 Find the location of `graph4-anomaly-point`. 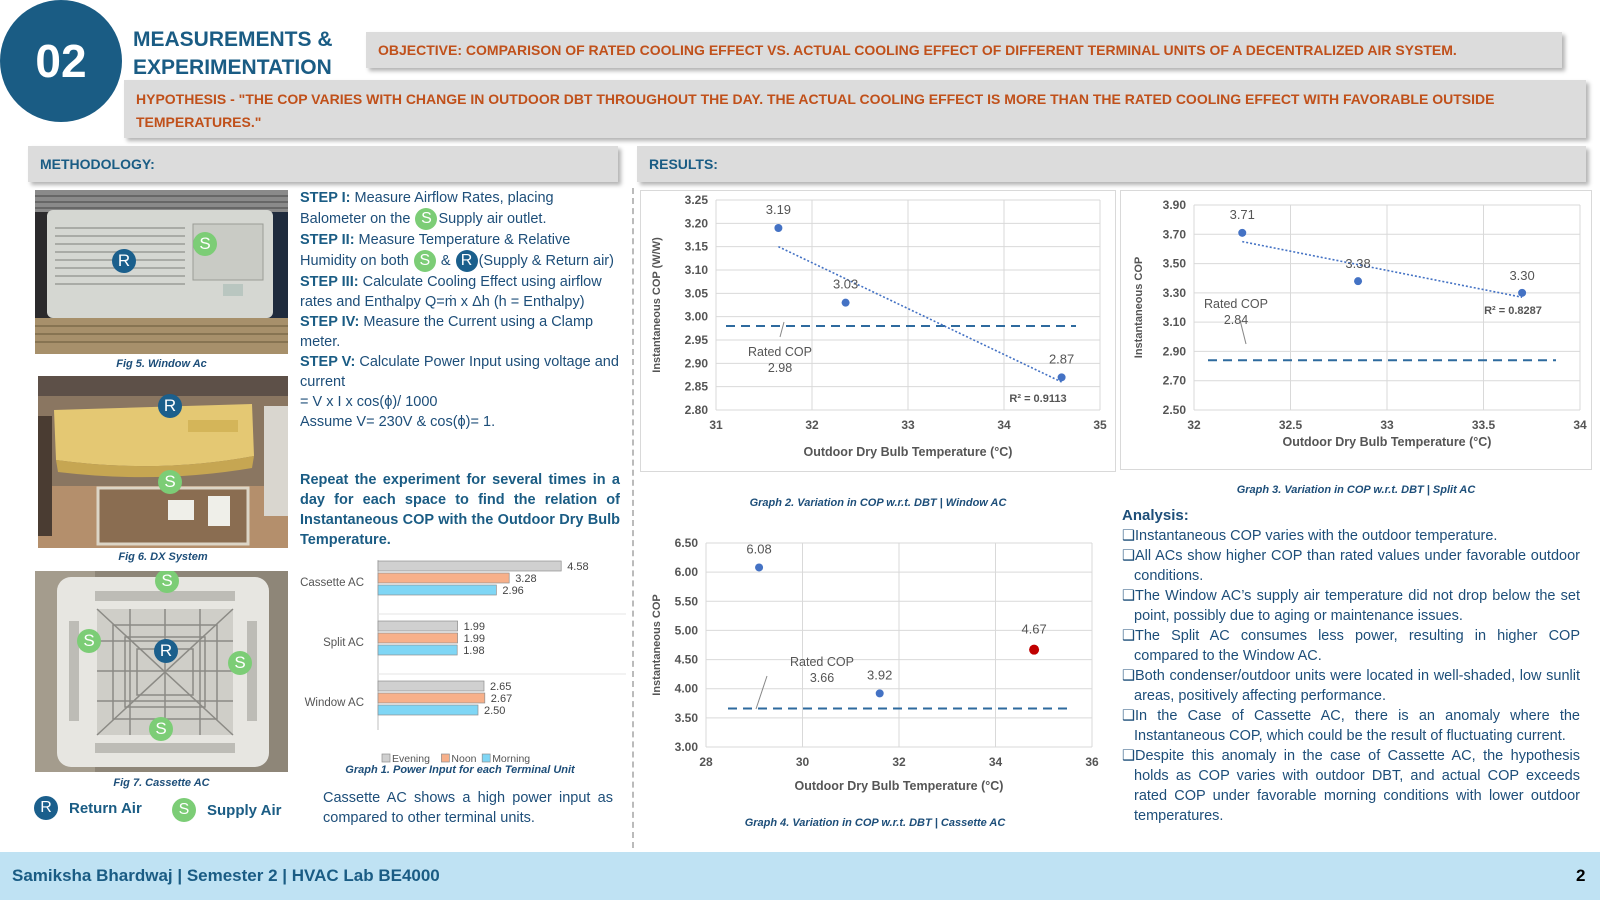

graph4-anomaly-point is located at coordinates (1034, 649).